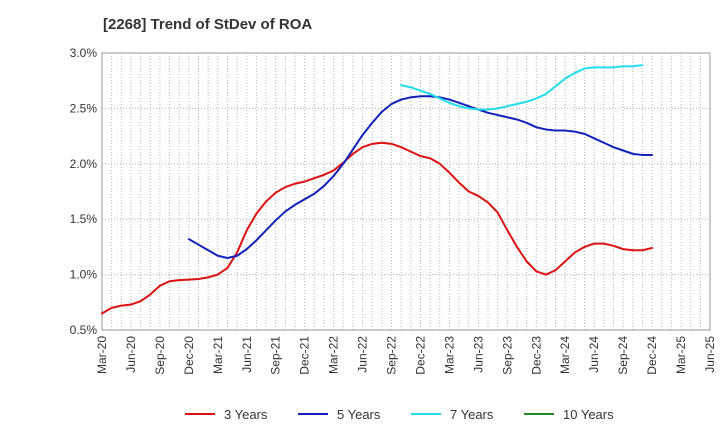 This screenshot has width=720, height=445. I want to click on x-tick-label: Sep-24, so click(623, 355).